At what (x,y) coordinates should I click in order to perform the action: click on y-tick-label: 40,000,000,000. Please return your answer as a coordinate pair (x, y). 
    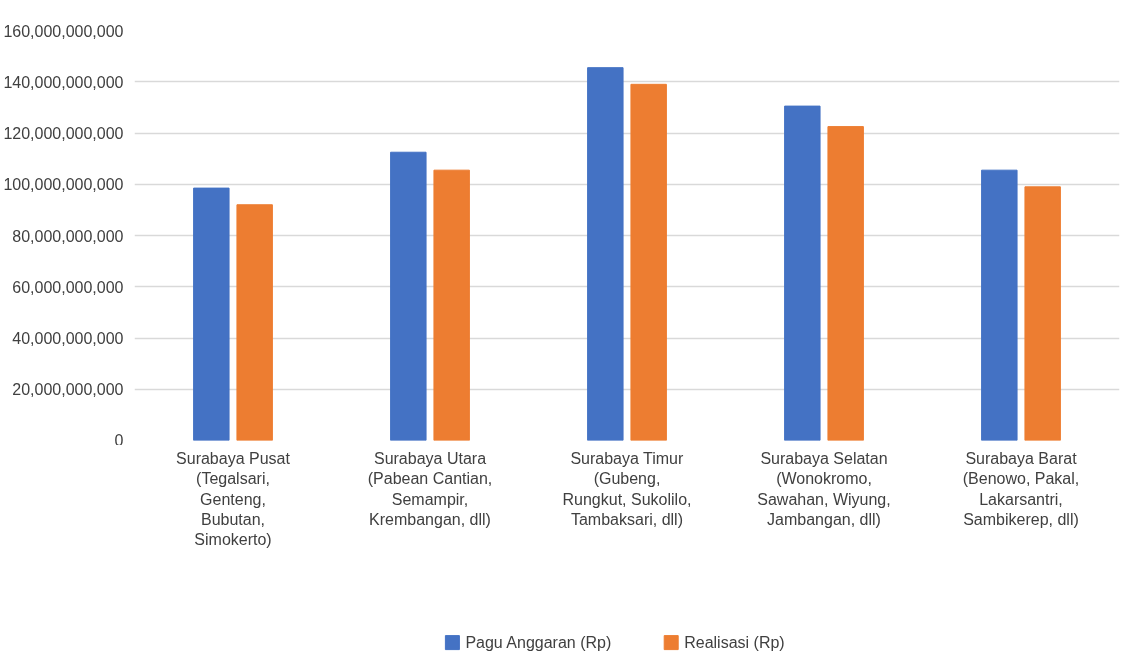
    Looking at the image, I should click on (68, 338).